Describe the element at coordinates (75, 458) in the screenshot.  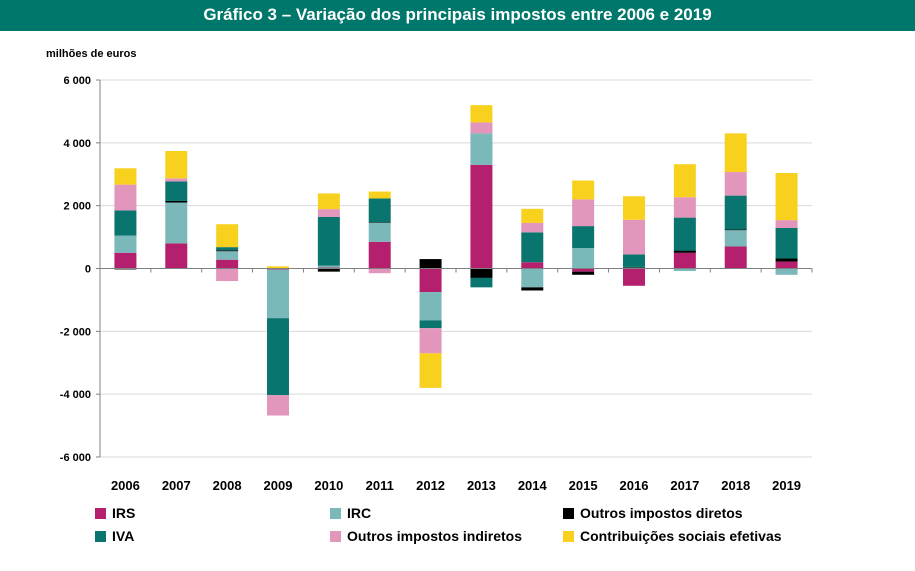
I see `y-tick-label: -6 000` at that location.